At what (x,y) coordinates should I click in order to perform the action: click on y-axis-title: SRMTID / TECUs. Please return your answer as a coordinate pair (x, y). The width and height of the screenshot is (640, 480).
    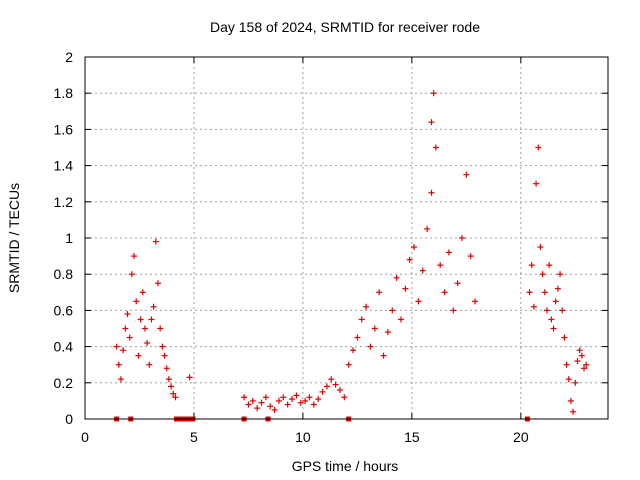
    Looking at the image, I should click on (14, 238).